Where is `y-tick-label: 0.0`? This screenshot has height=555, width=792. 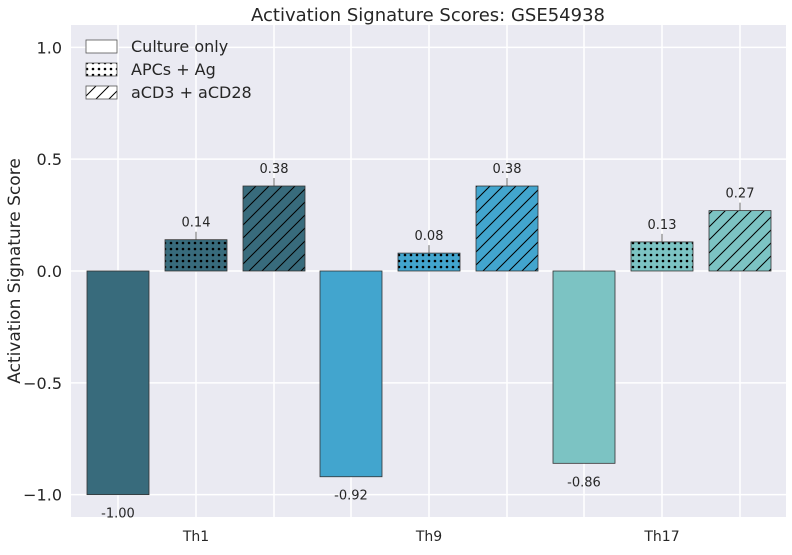
y-tick-label: 0.0 is located at coordinates (49, 271).